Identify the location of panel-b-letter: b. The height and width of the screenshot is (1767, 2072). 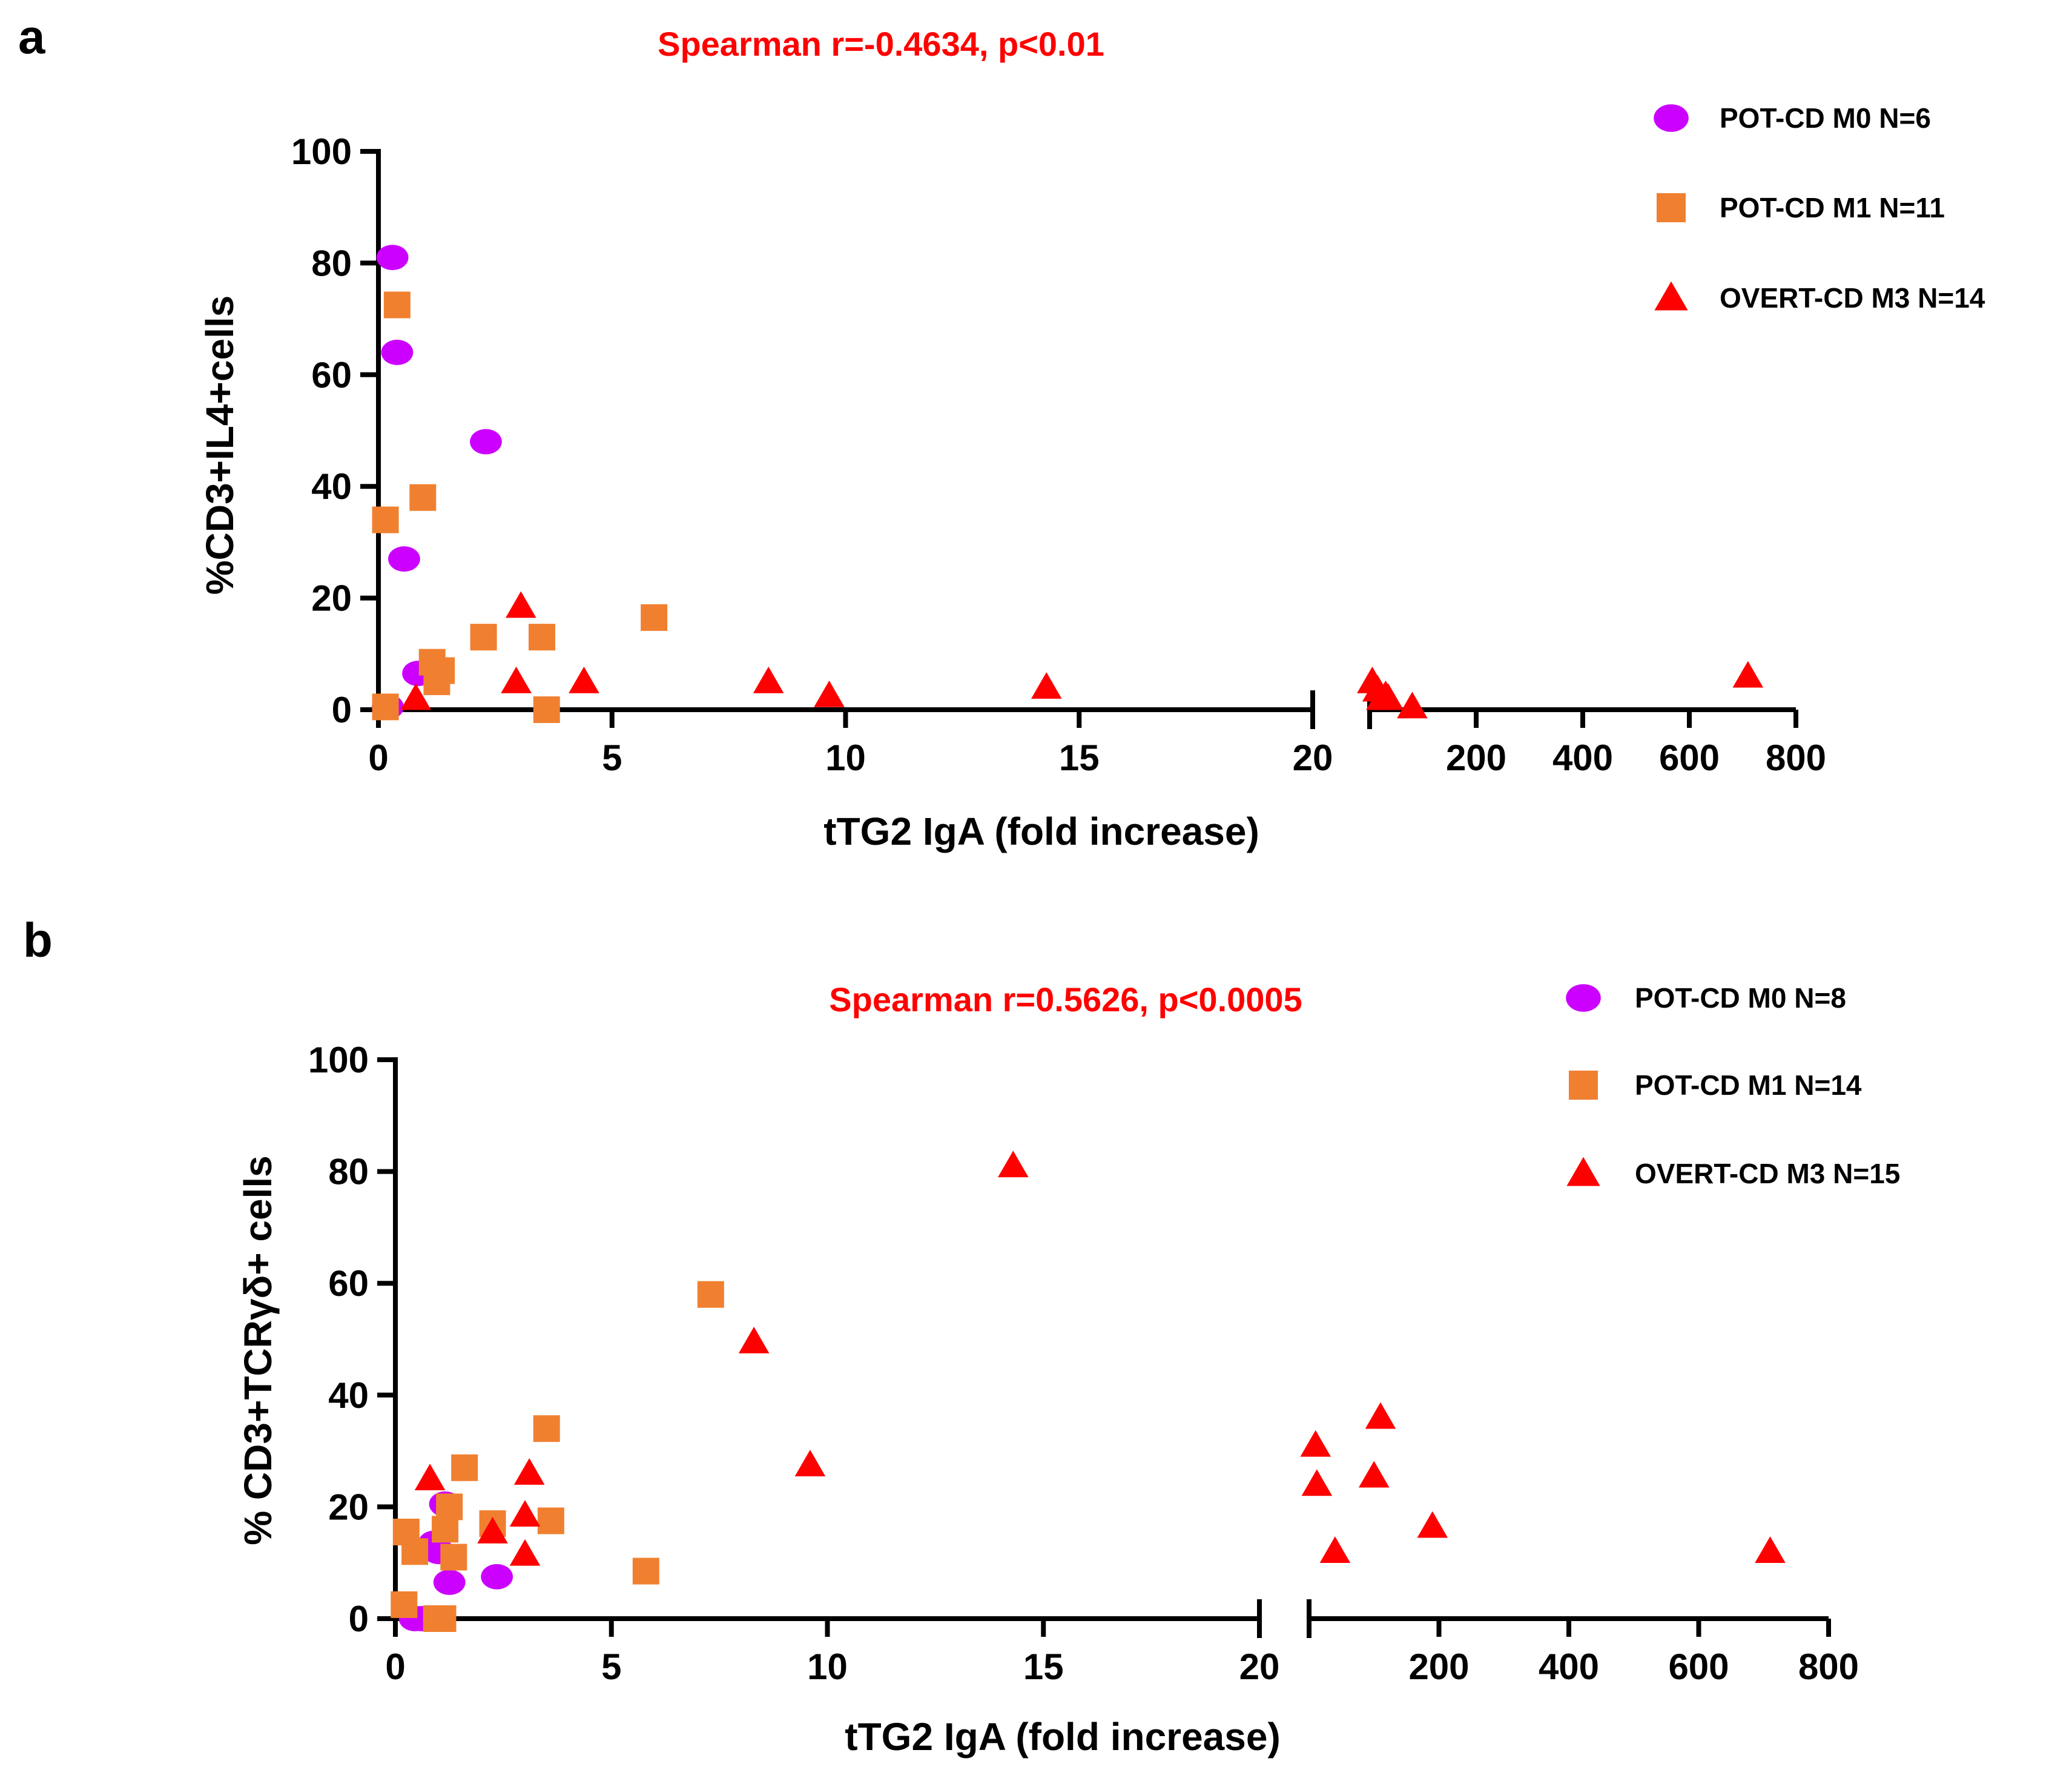
(38, 940).